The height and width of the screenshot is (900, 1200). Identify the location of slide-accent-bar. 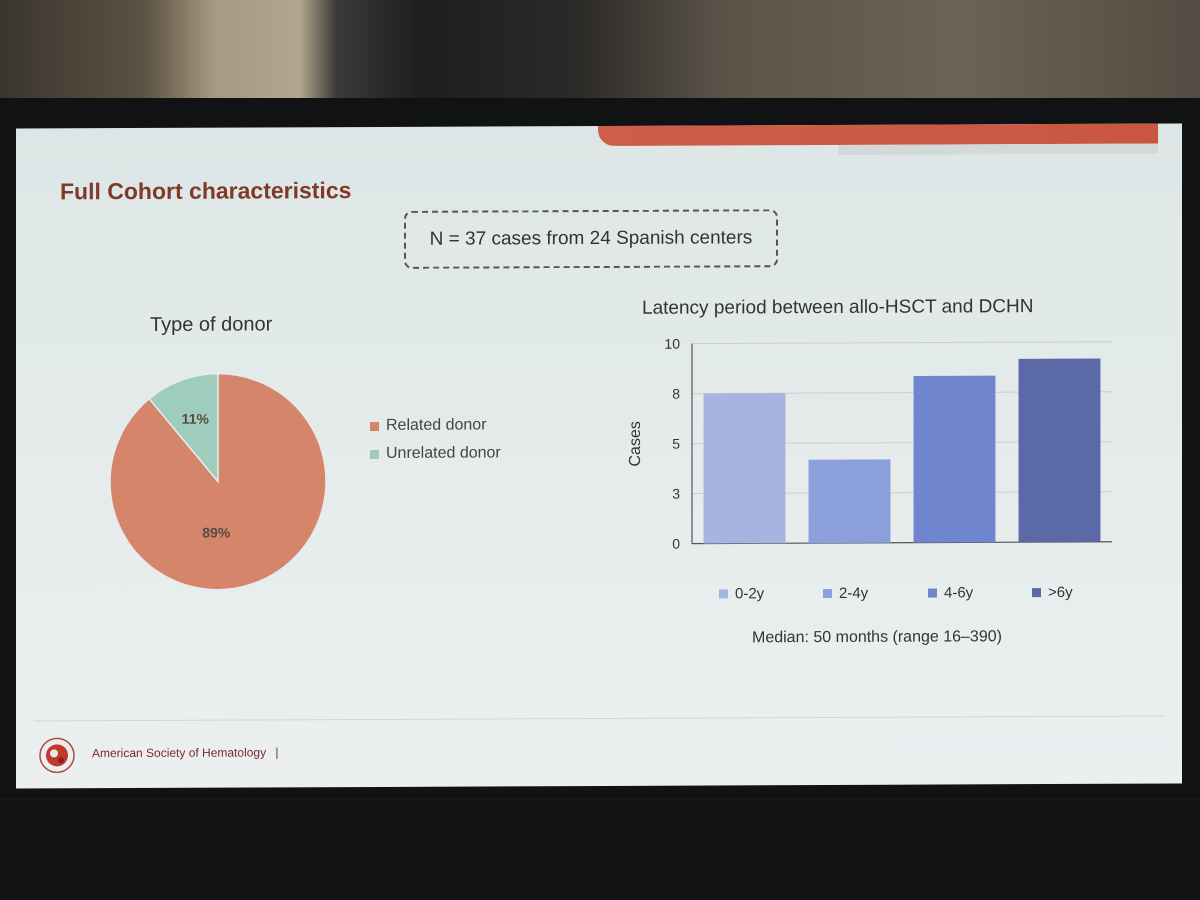
(878, 135).